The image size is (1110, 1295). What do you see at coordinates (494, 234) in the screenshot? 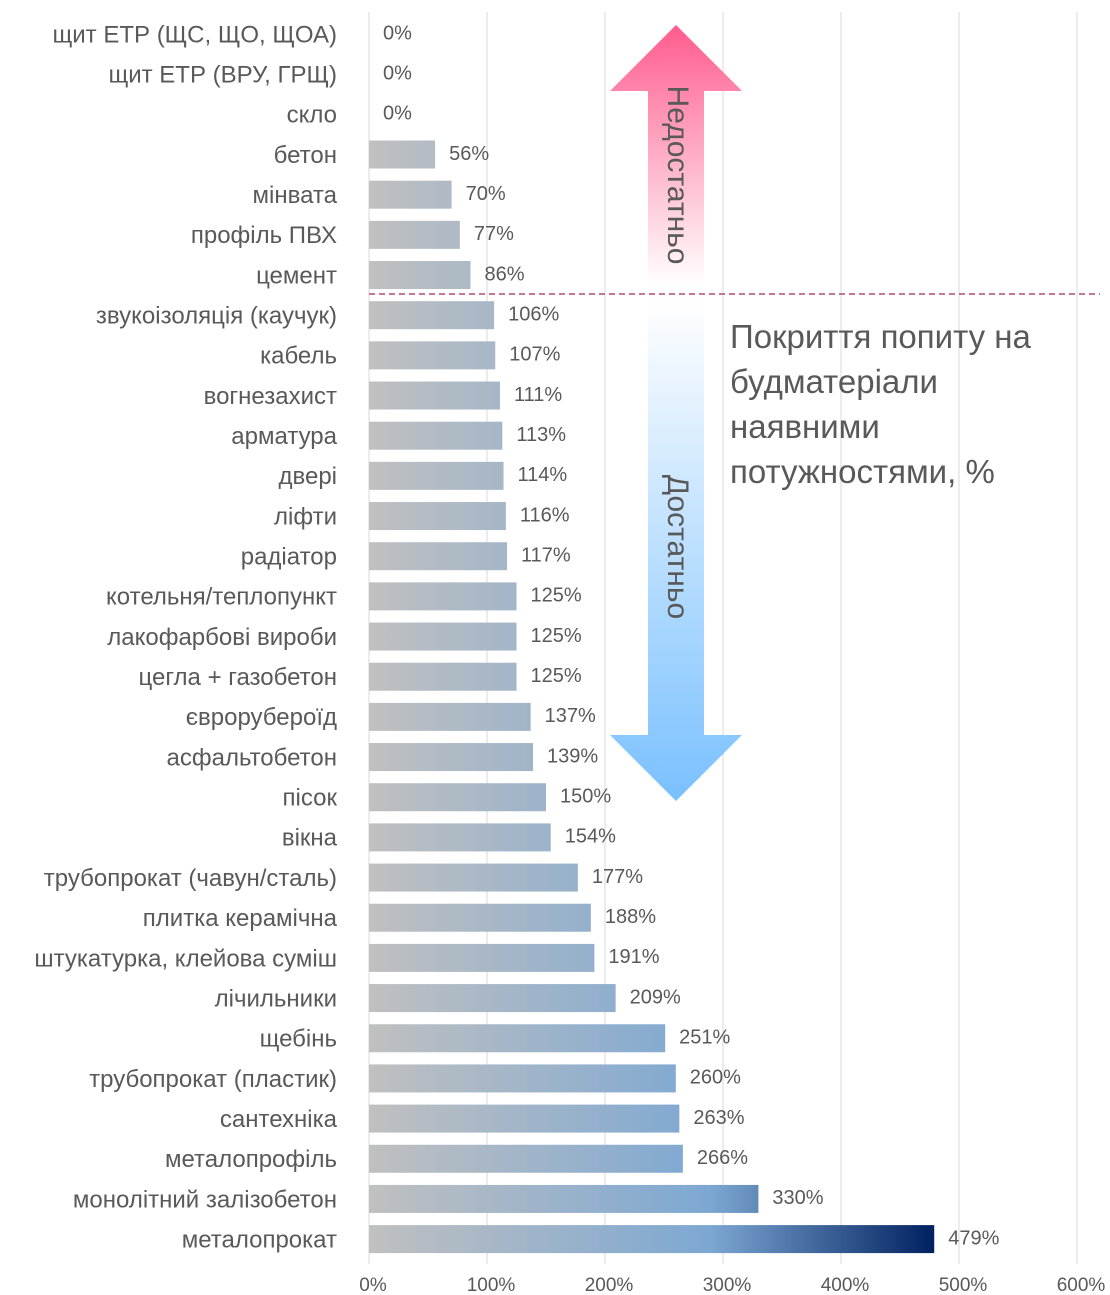
I see `data-label: 77%` at bounding box center [494, 234].